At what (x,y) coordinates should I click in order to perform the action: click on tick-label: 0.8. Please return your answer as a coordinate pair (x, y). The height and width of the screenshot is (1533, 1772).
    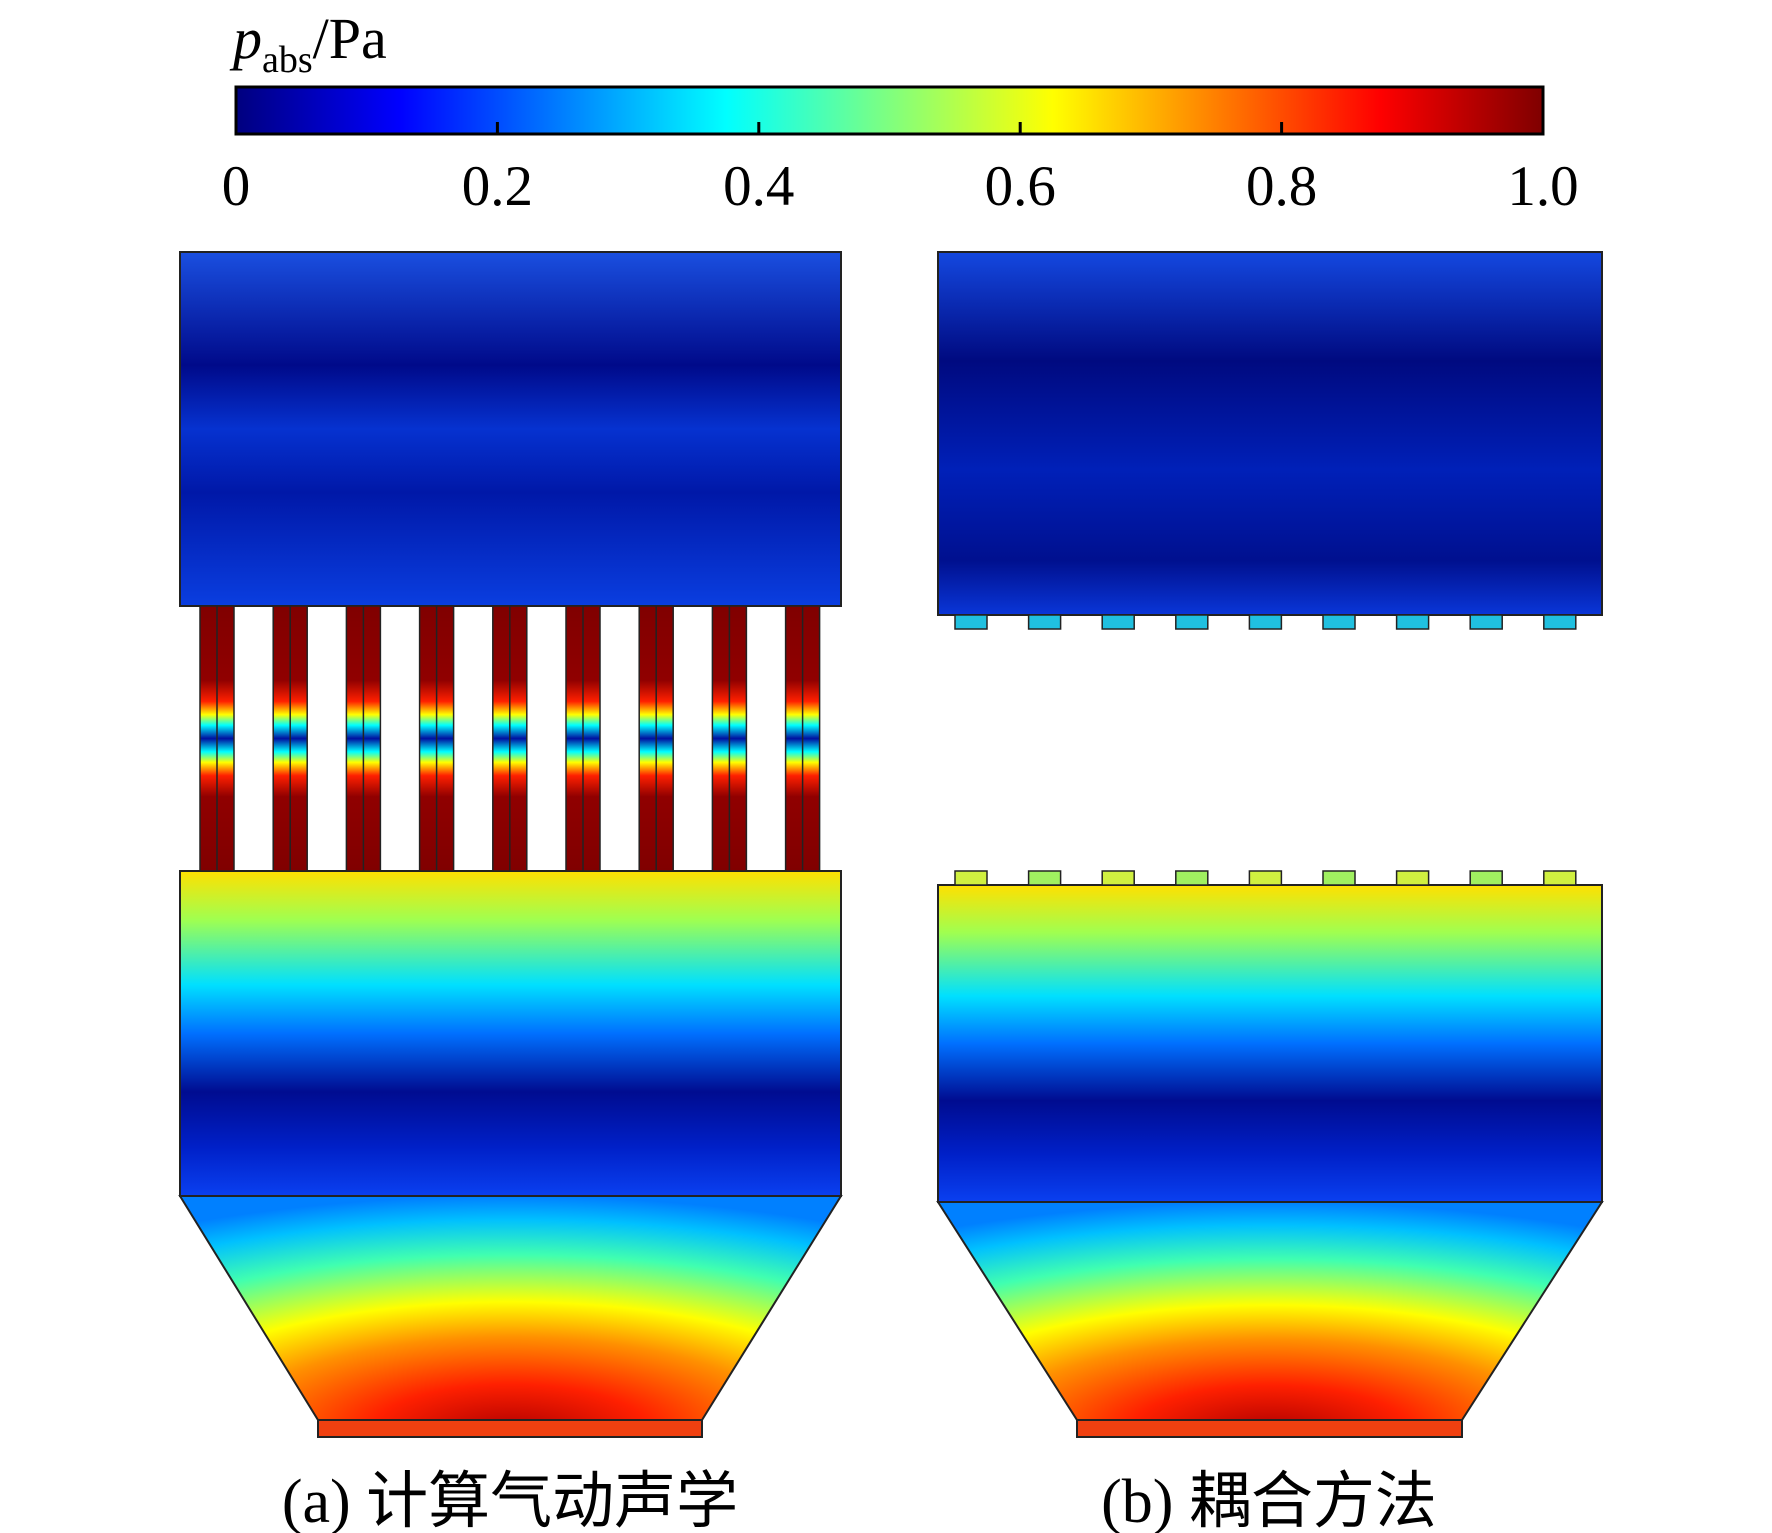
    Looking at the image, I should click on (1281, 186).